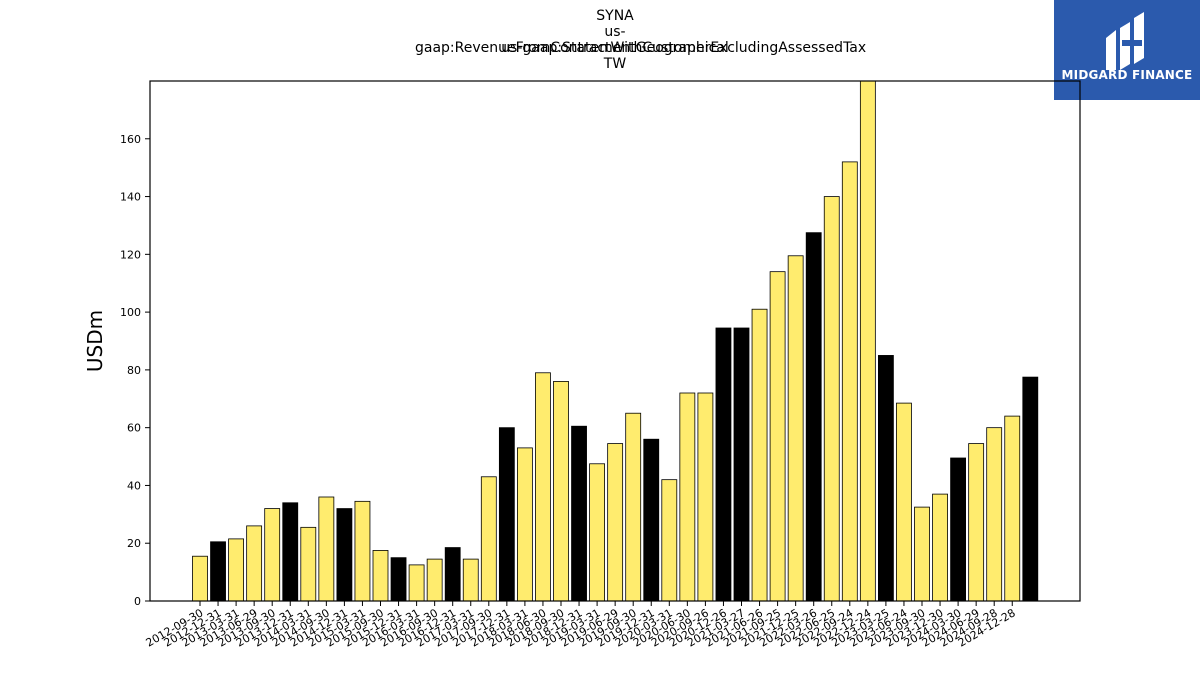 This screenshot has height=675, width=1200. What do you see at coordinates (175, 627) in the screenshot?
I see `x-tick-label: 2012-09-30` at bounding box center [175, 627].